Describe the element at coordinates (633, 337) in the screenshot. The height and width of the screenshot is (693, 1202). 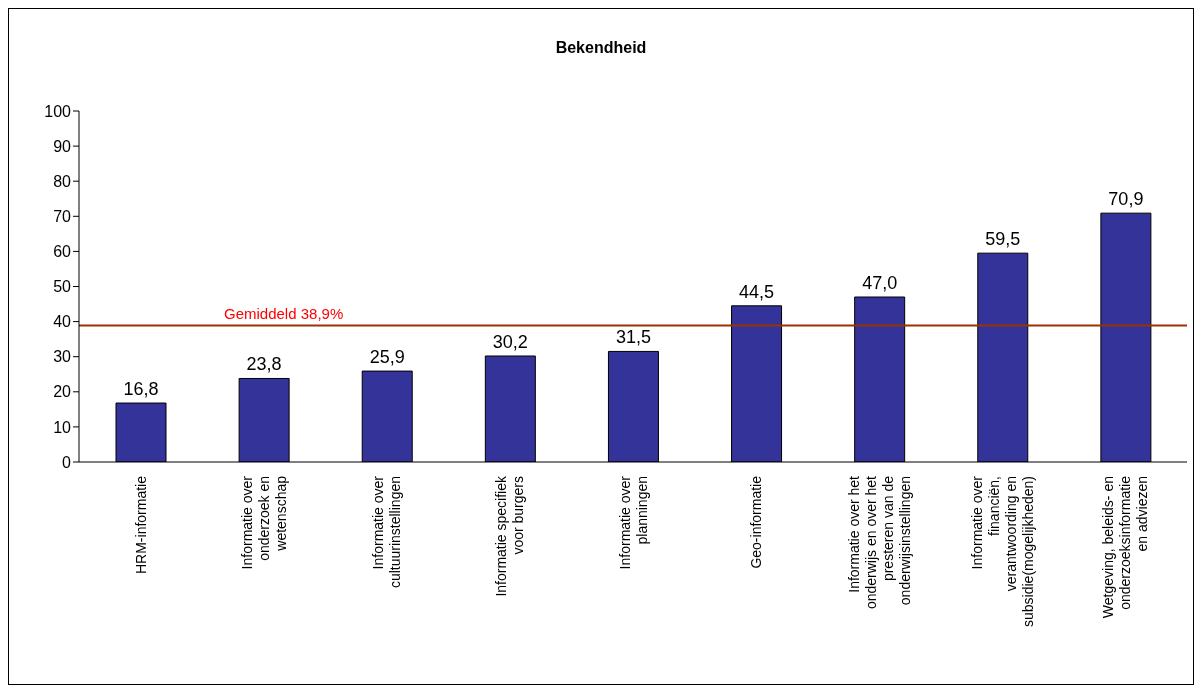
I see `data-label: 31,5` at that location.